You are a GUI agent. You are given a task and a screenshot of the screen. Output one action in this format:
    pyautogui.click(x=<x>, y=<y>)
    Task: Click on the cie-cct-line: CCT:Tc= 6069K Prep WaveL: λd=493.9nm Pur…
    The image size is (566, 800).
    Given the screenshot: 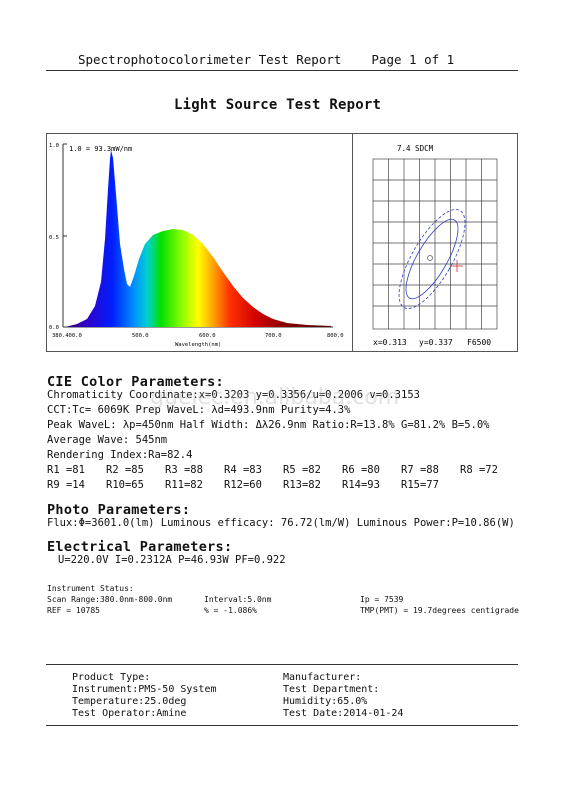 What is the action you would take?
    pyautogui.click(x=199, y=410)
    